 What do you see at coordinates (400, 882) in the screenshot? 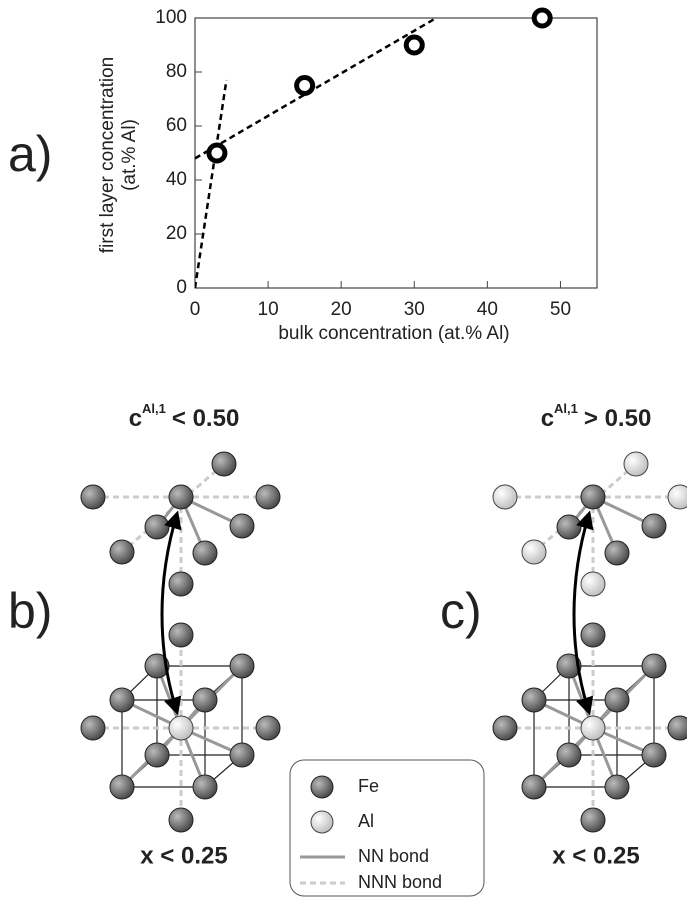
I see `legend-label: NNN bond` at bounding box center [400, 882].